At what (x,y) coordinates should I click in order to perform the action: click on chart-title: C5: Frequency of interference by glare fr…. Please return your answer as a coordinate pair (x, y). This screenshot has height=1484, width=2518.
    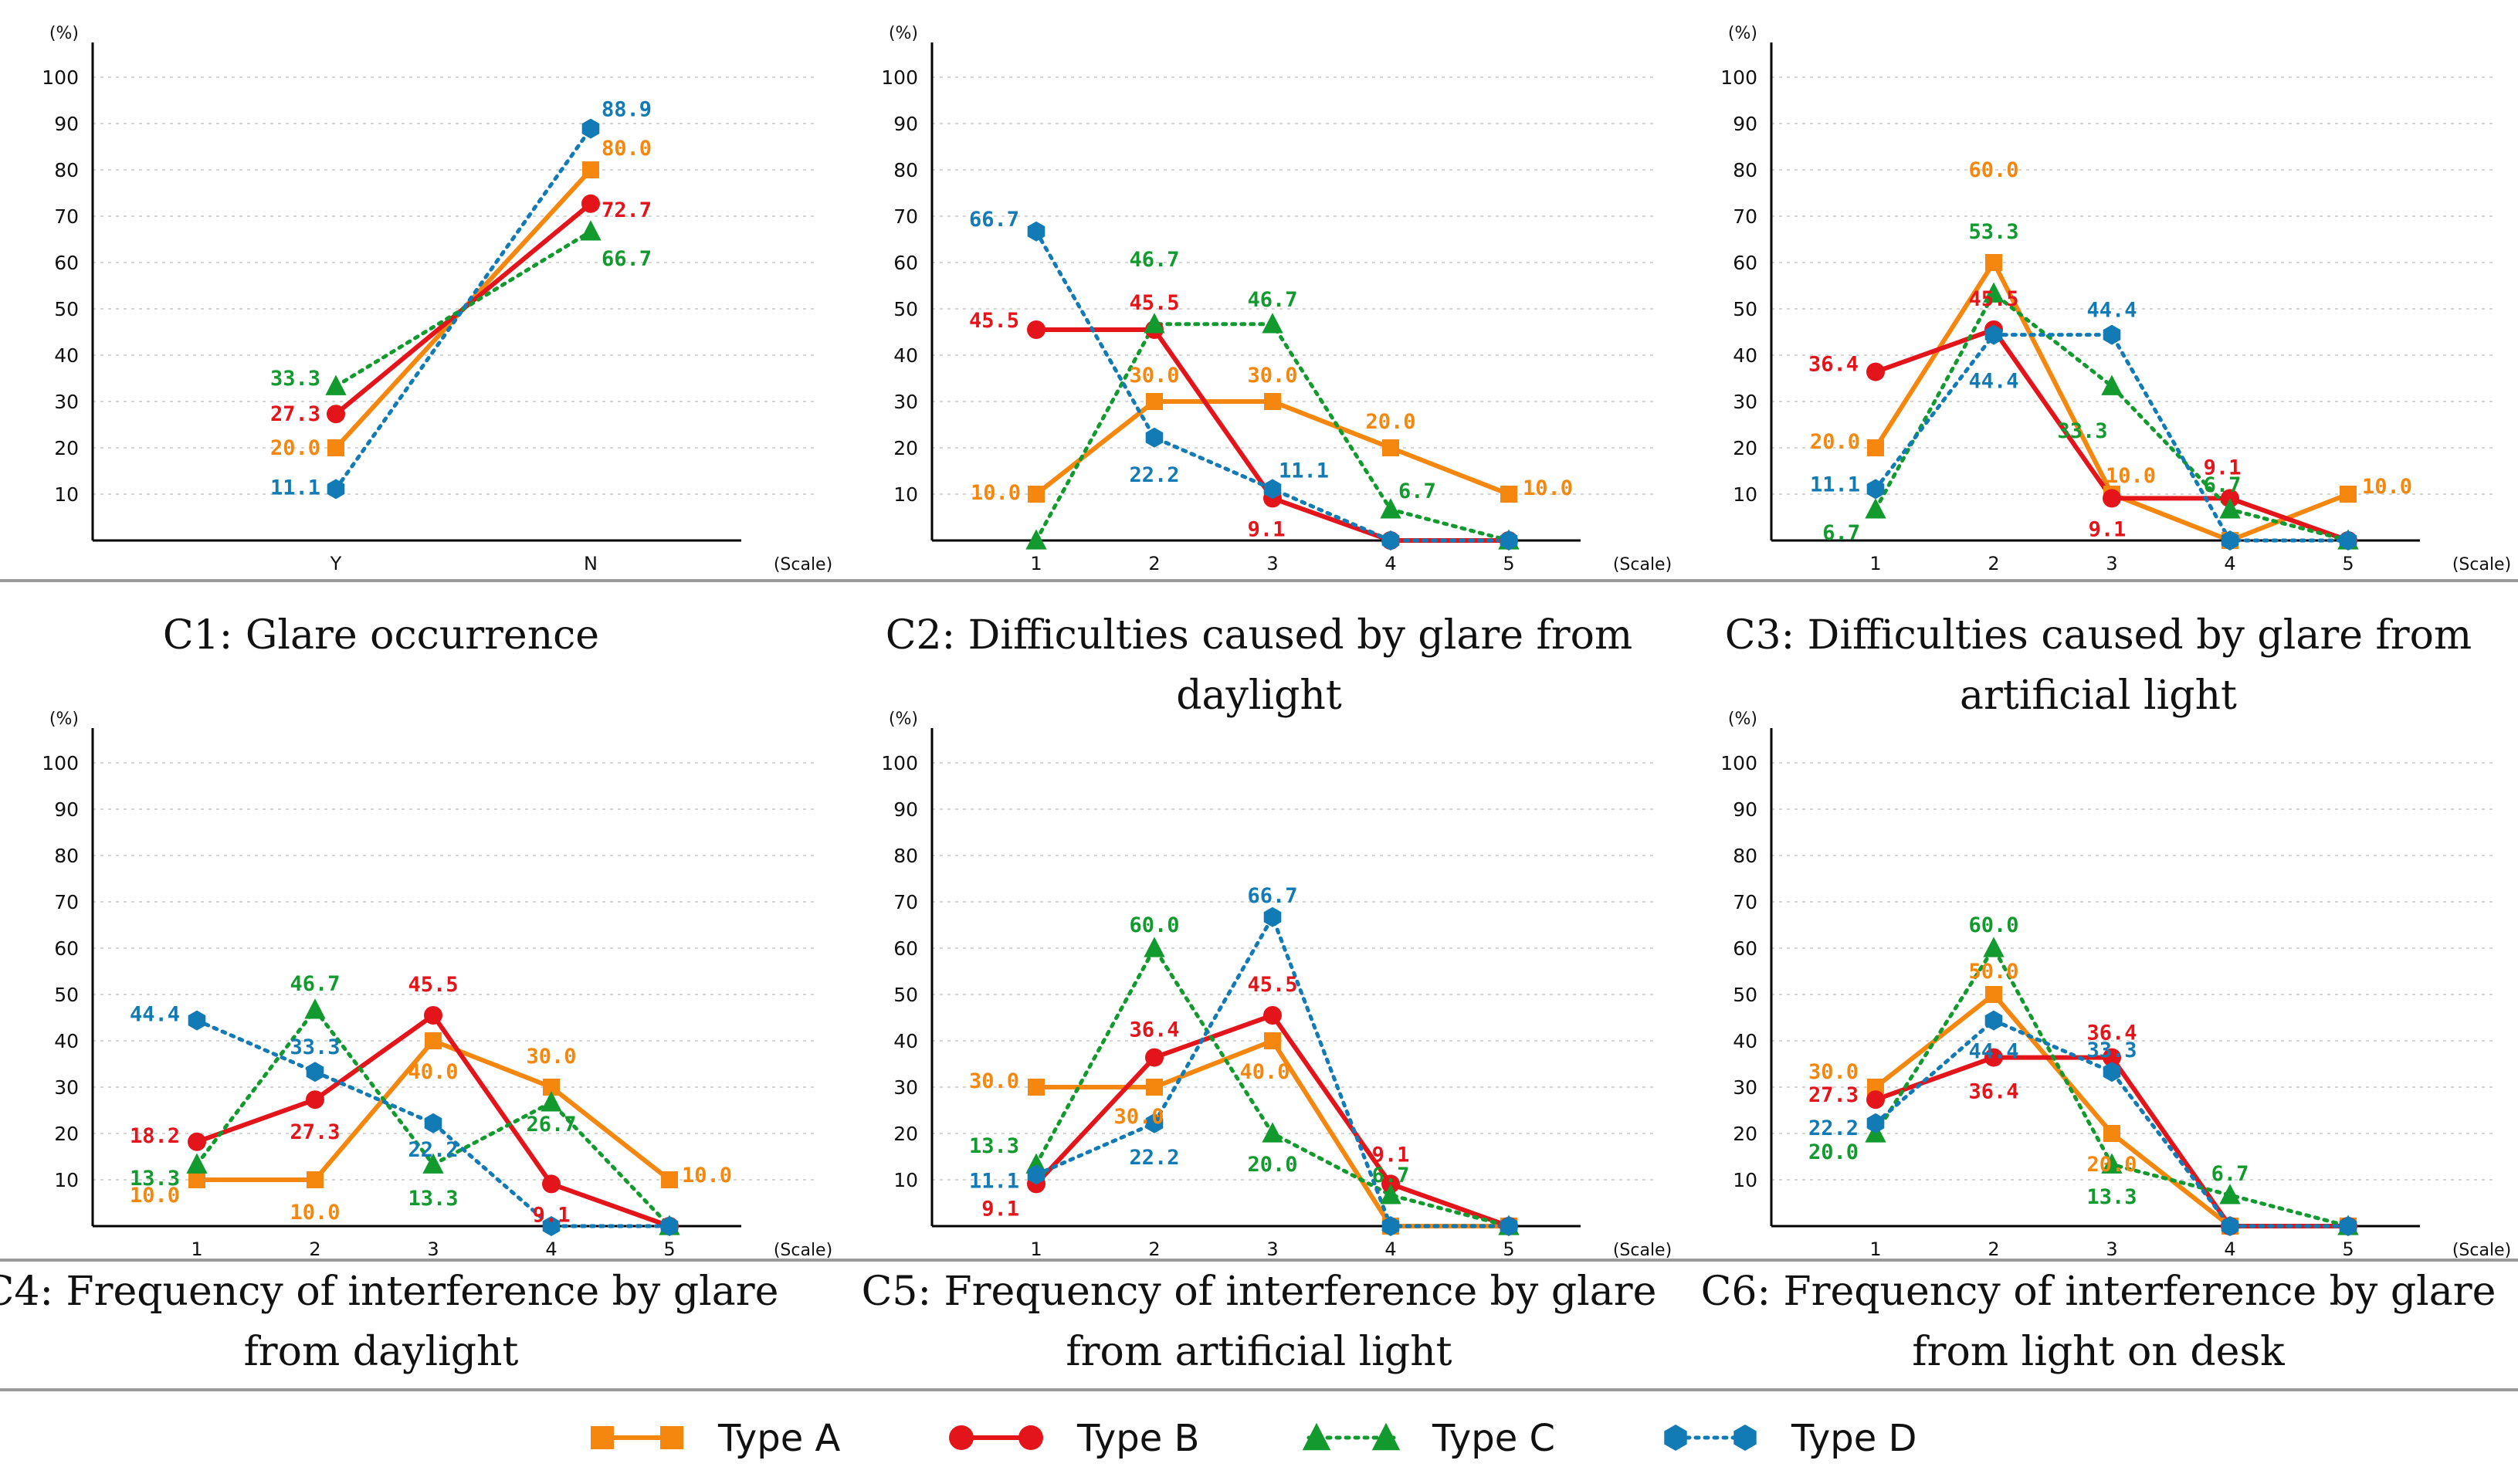
    Looking at the image, I should click on (1260, 1322).